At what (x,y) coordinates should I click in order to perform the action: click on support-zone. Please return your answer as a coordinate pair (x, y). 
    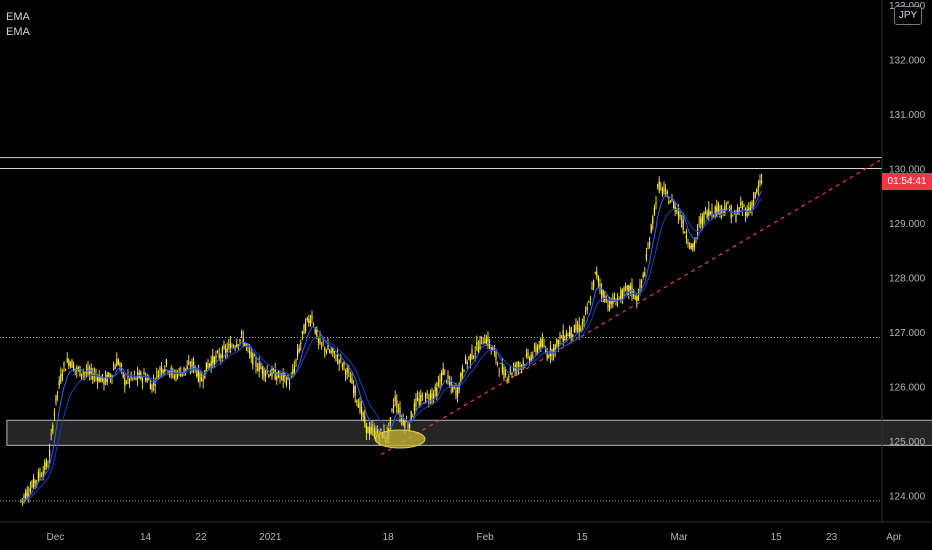
    Looking at the image, I should click on (469, 432).